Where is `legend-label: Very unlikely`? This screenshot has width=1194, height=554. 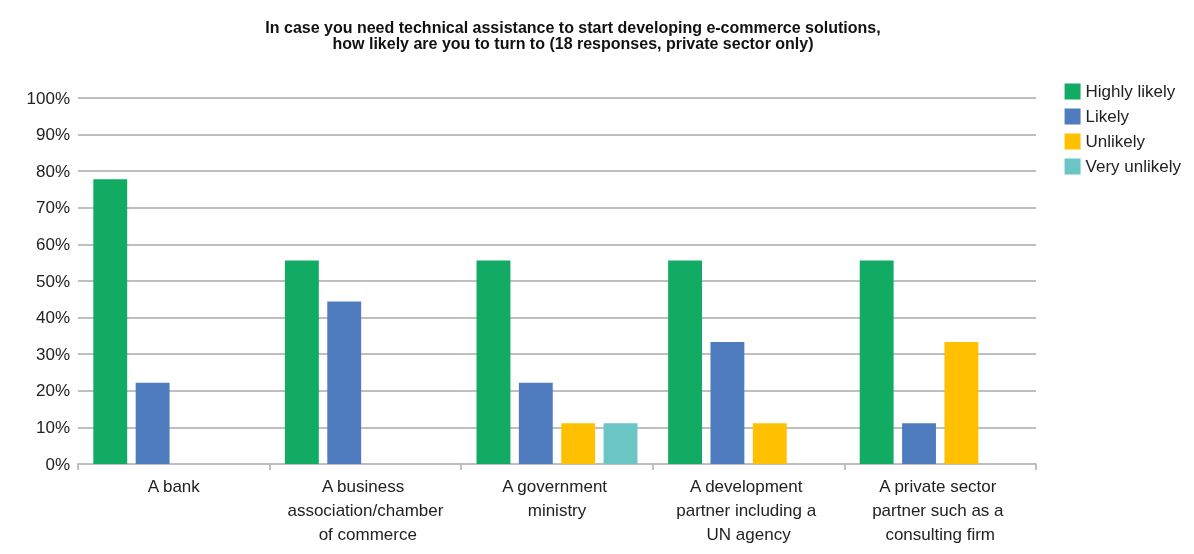
legend-label: Very unlikely is located at coordinates (1133, 166).